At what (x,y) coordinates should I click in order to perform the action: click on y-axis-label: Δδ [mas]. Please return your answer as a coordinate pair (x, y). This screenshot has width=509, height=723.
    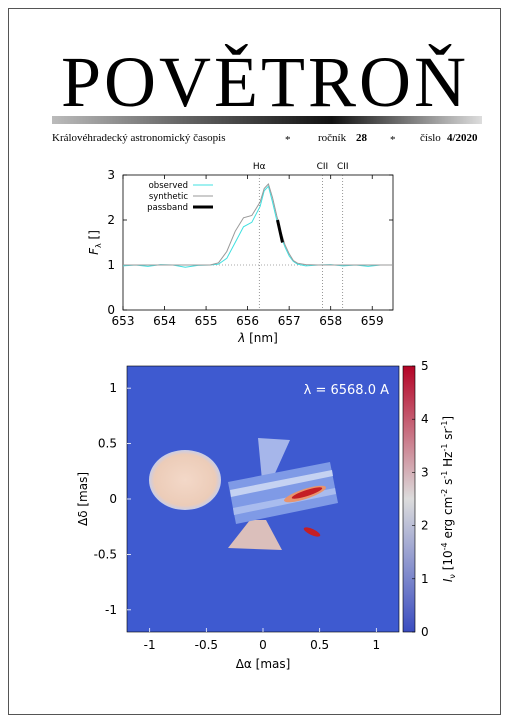
    Looking at the image, I should click on (83, 499).